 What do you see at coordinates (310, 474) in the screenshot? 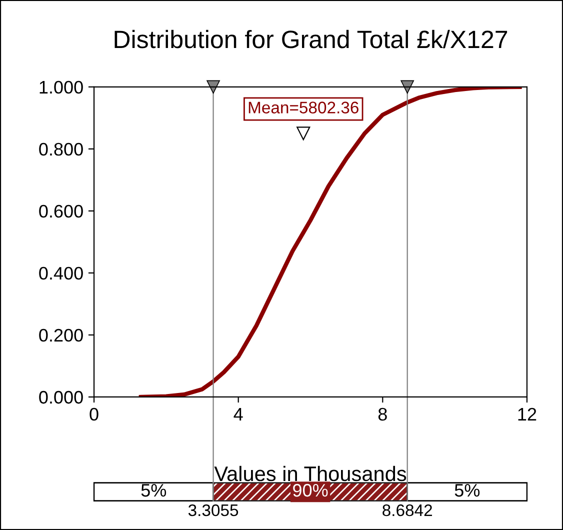
I see `x-axis-title: Values in Thousands` at bounding box center [310, 474].